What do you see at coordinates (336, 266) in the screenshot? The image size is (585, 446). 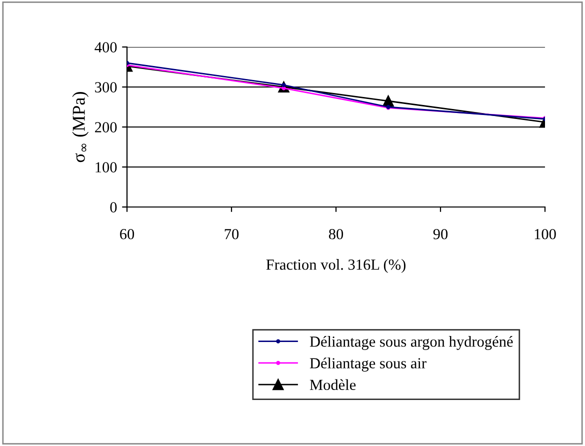 I see `x-axis-title: Fraction vol. 316L (%)` at bounding box center [336, 266].